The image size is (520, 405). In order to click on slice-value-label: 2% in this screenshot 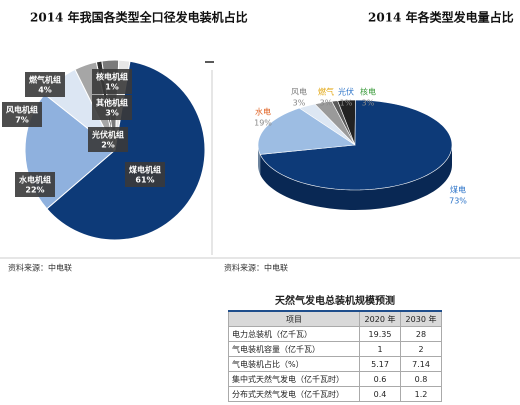, I will do `click(108, 145)`.